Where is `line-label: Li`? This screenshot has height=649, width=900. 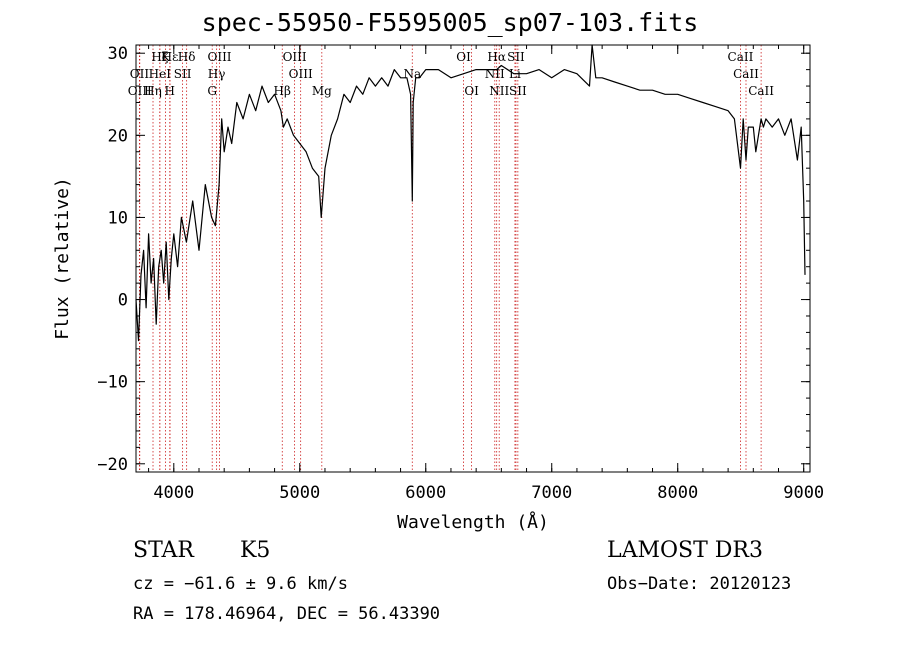 line-label: Li is located at coordinates (515, 74).